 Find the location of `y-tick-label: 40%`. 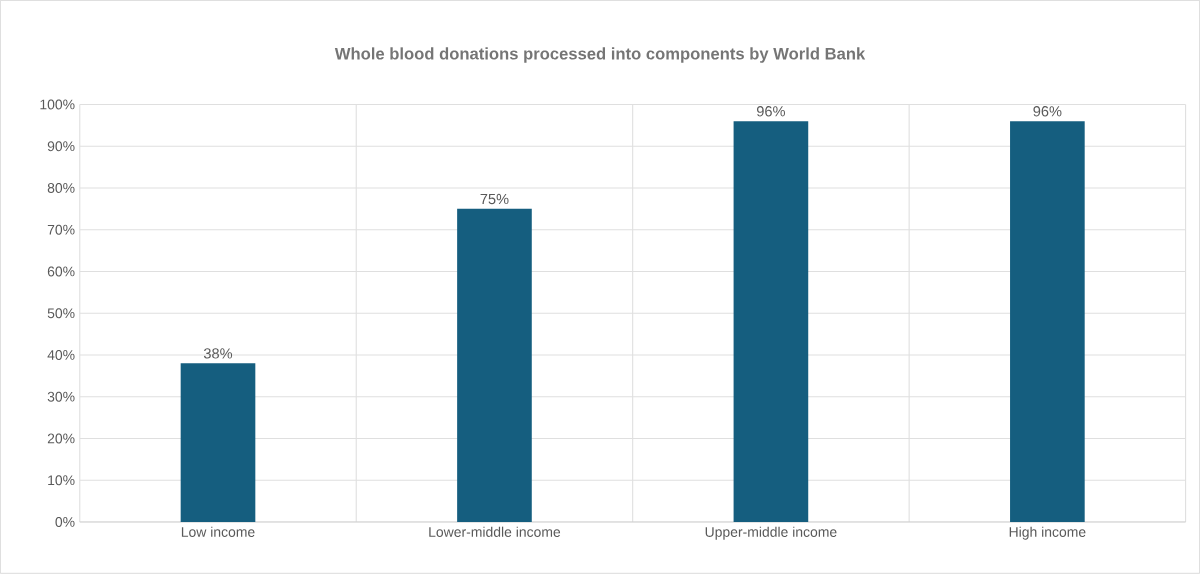

y-tick-label: 40% is located at coordinates (61, 355).